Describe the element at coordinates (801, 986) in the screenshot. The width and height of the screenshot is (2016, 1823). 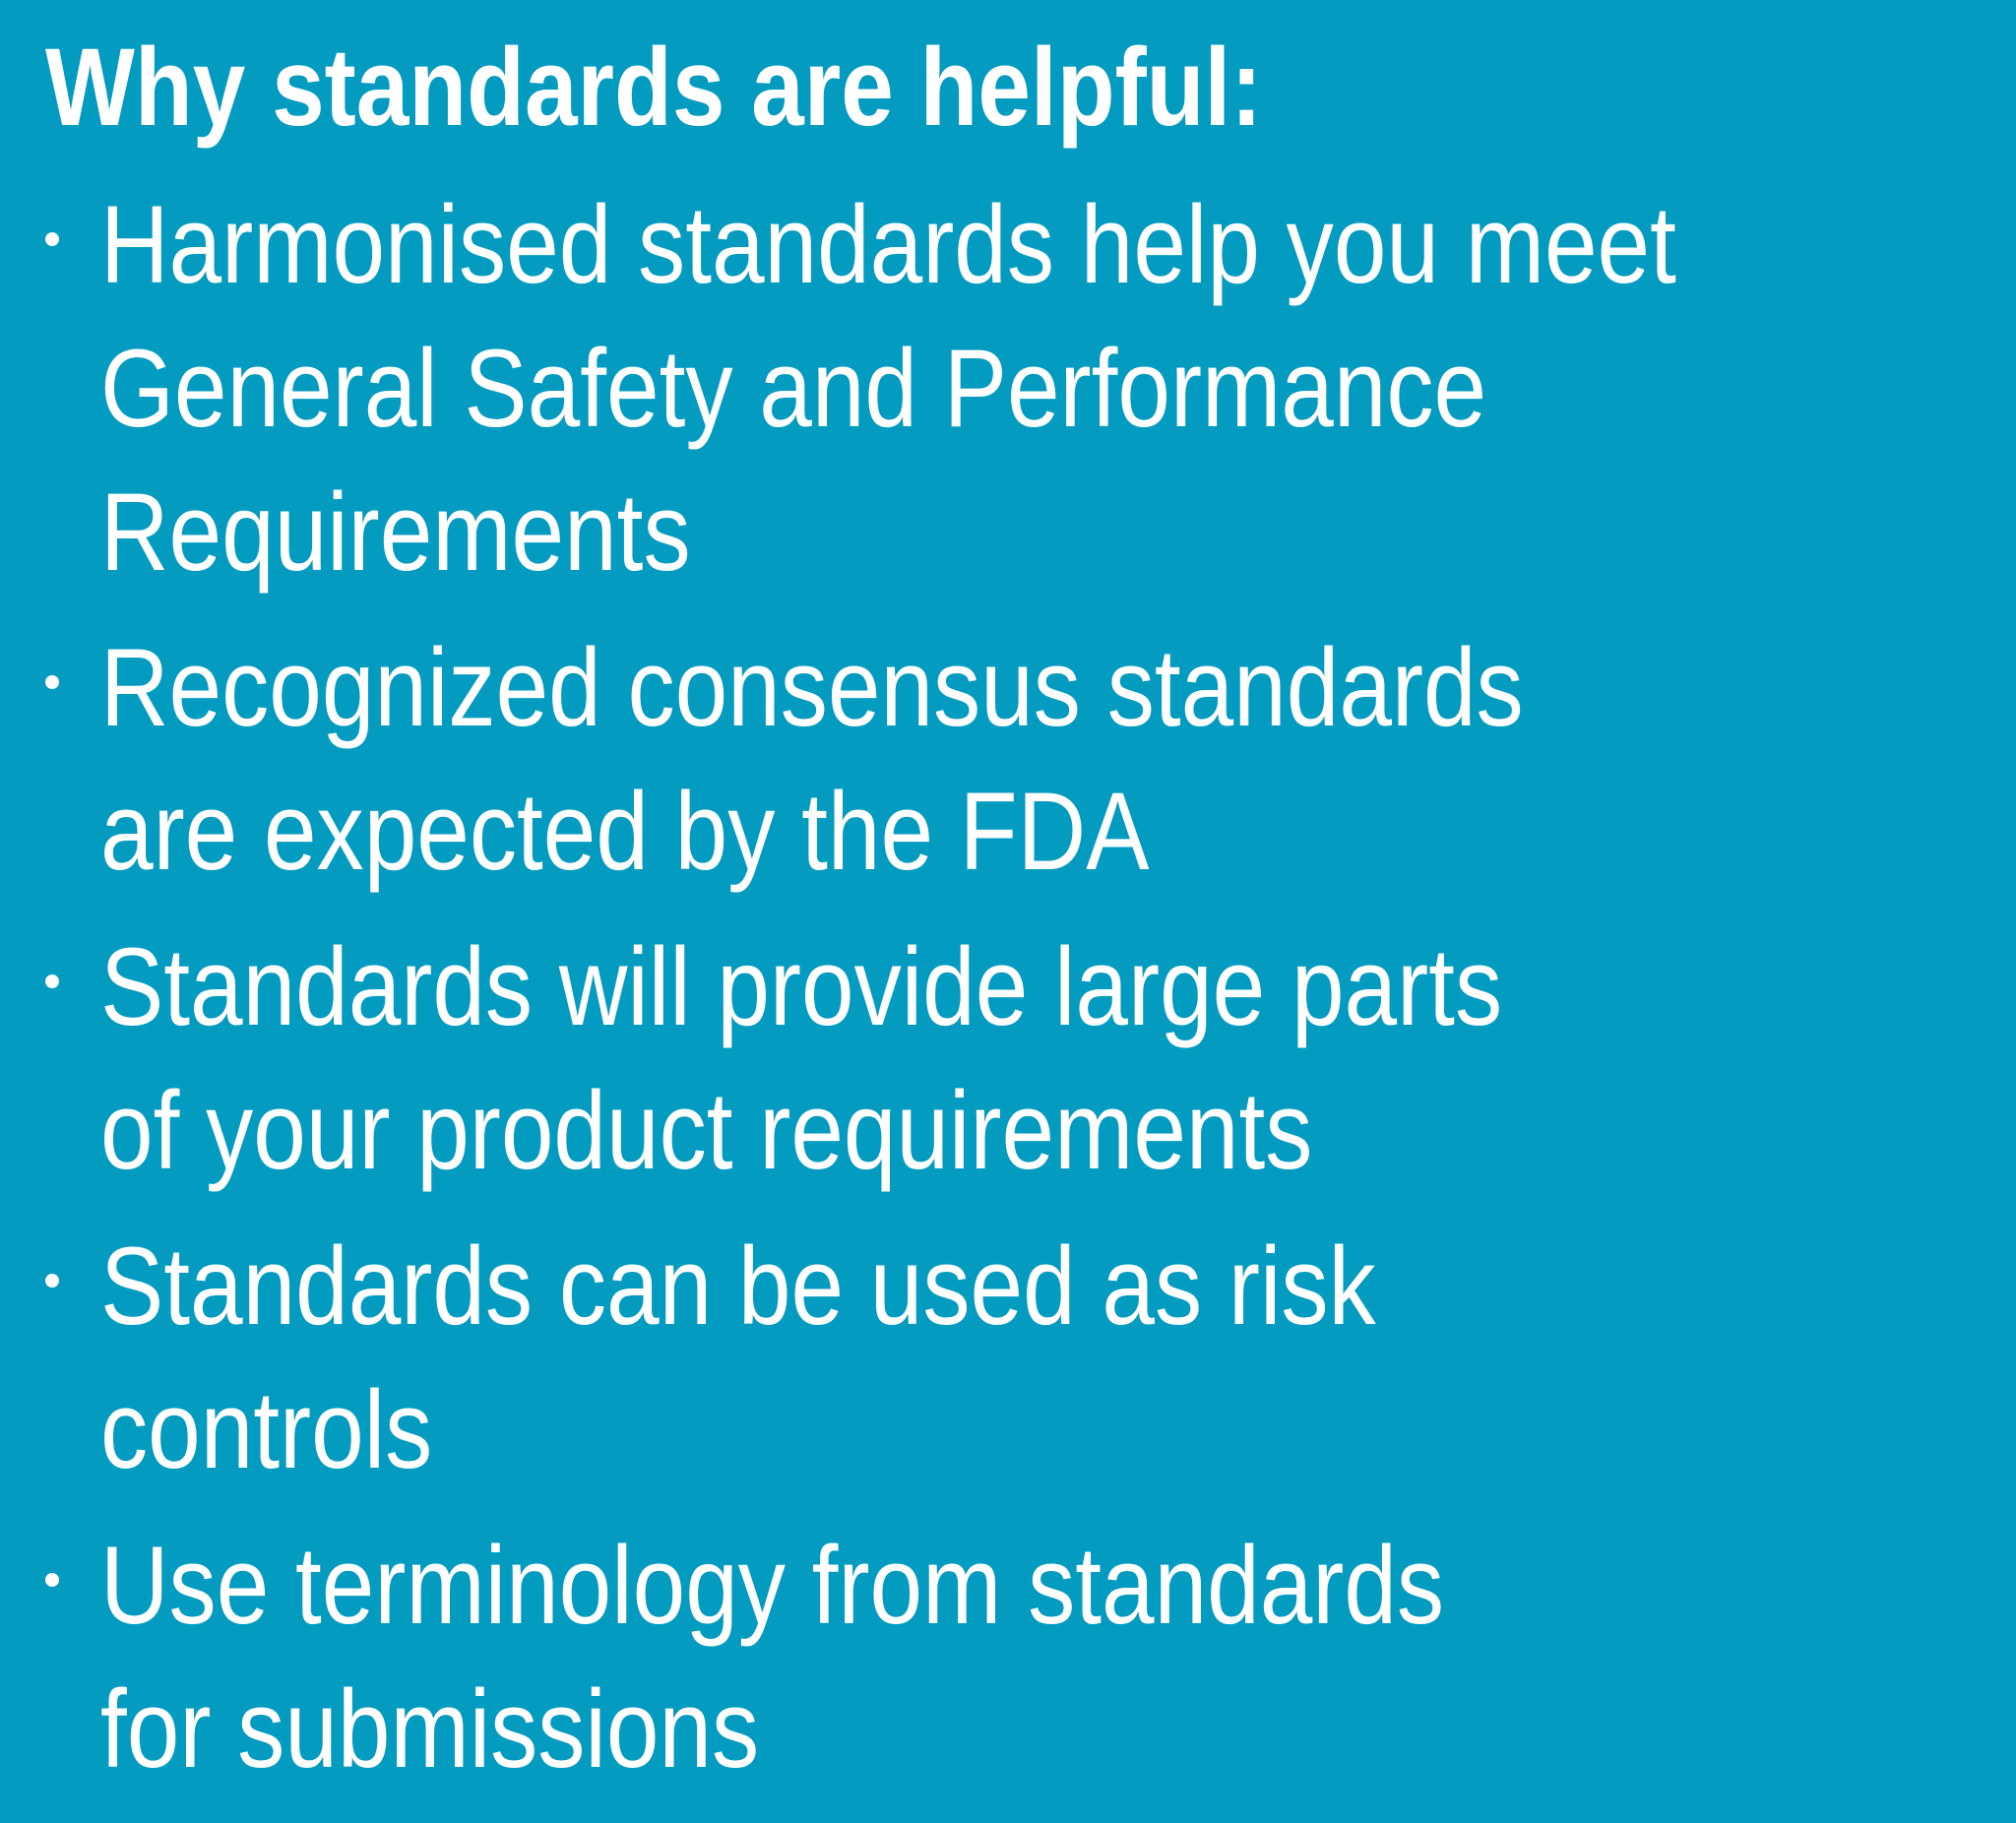
I see `bullet-text-line: Standards will provide large parts` at that location.